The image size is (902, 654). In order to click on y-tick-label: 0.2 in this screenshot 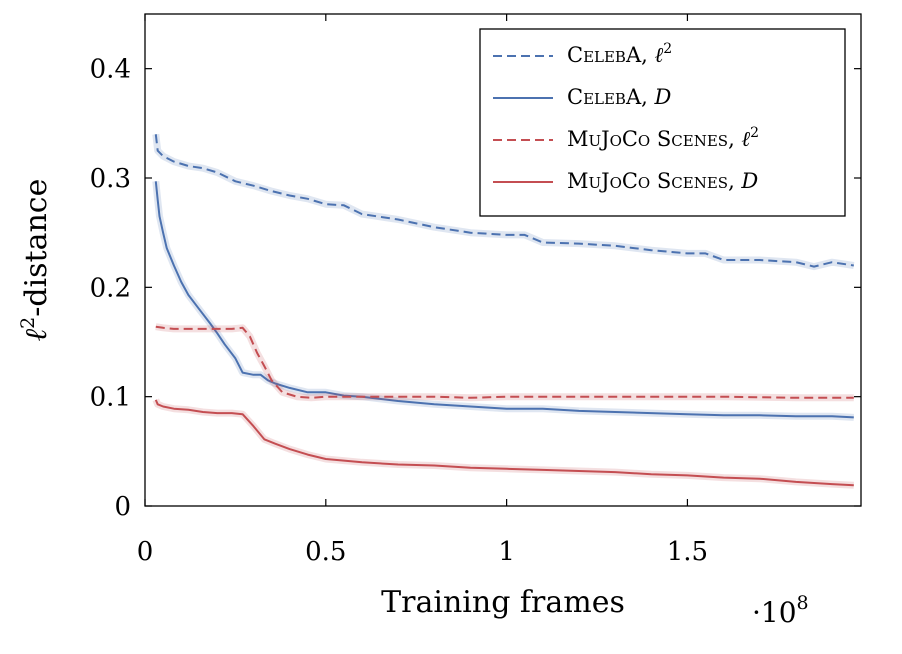, I will do `click(110, 288)`.